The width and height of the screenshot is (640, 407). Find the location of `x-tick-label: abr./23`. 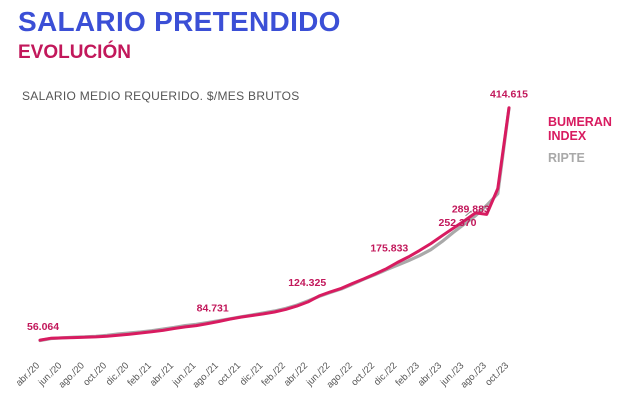

x-tick-label: abr./23 is located at coordinates (430, 374).